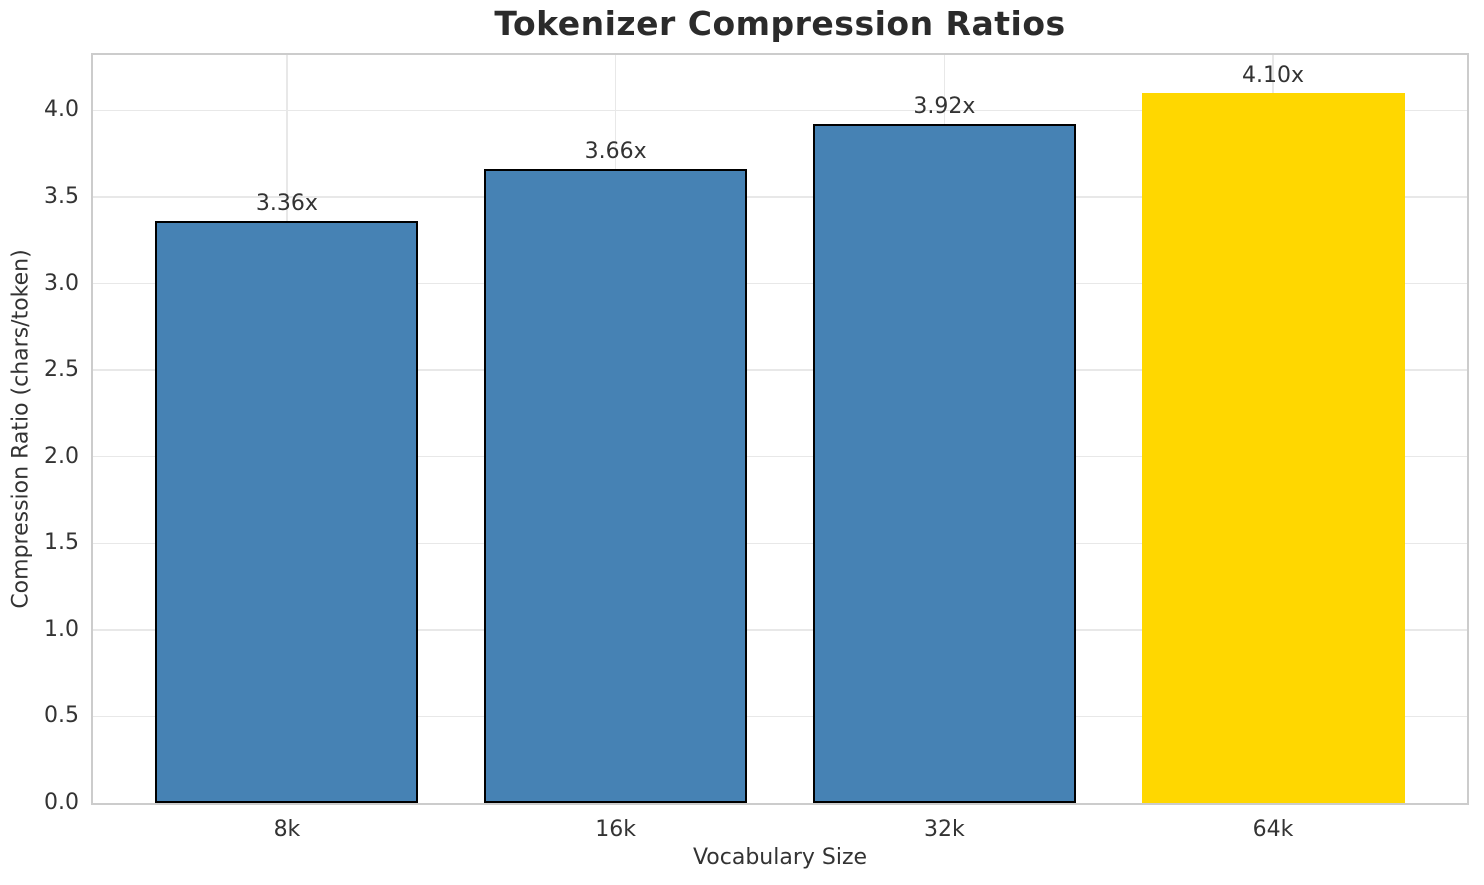 The height and width of the screenshot is (885, 1484). What do you see at coordinates (1273, 448) in the screenshot?
I see `bar-64k` at bounding box center [1273, 448].